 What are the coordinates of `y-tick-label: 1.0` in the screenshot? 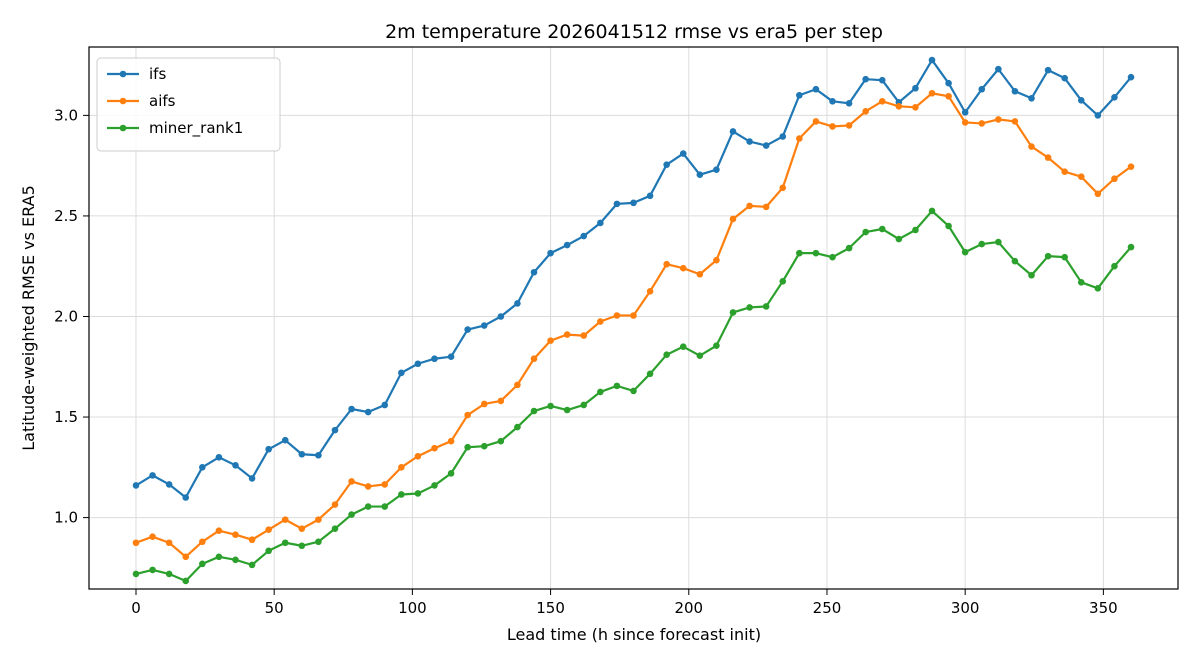 It's located at (66, 518).